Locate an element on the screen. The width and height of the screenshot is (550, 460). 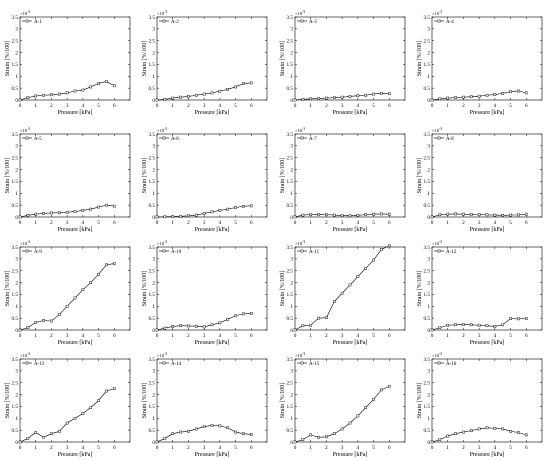
series-line is located at coordinates (204, 91).